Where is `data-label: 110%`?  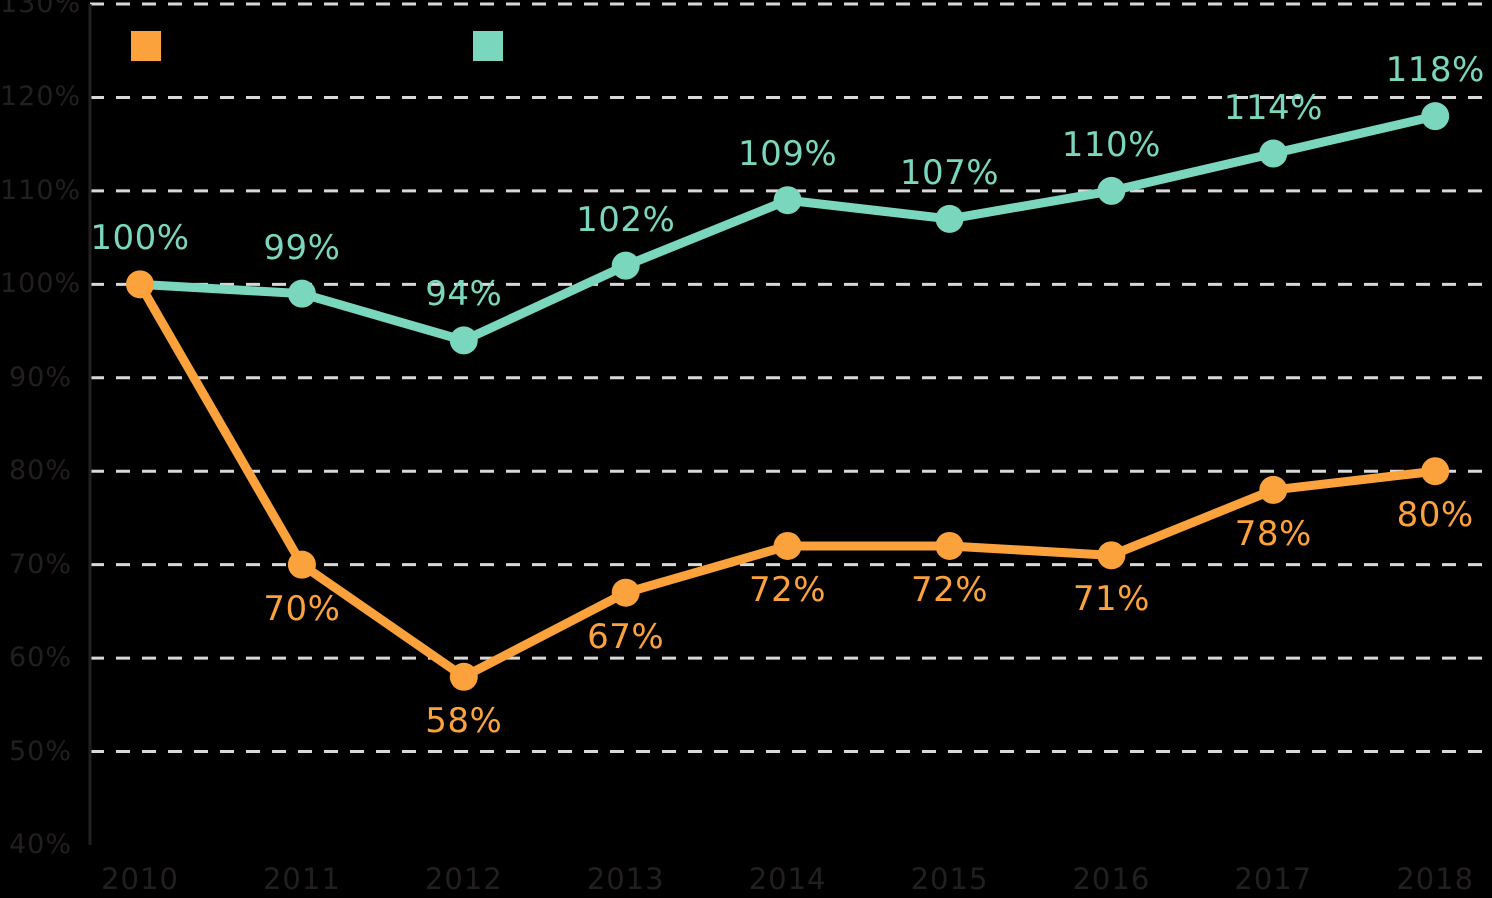
data-label: 110% is located at coordinates (1111, 144).